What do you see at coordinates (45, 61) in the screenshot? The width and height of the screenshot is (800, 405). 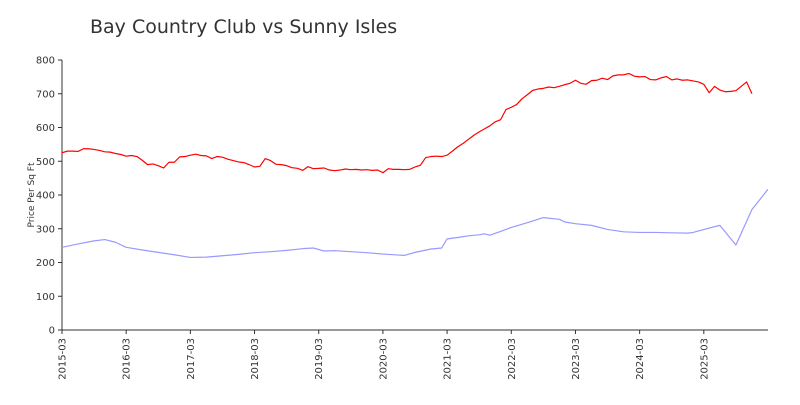 I see `y-tick-label: 800` at bounding box center [45, 61].